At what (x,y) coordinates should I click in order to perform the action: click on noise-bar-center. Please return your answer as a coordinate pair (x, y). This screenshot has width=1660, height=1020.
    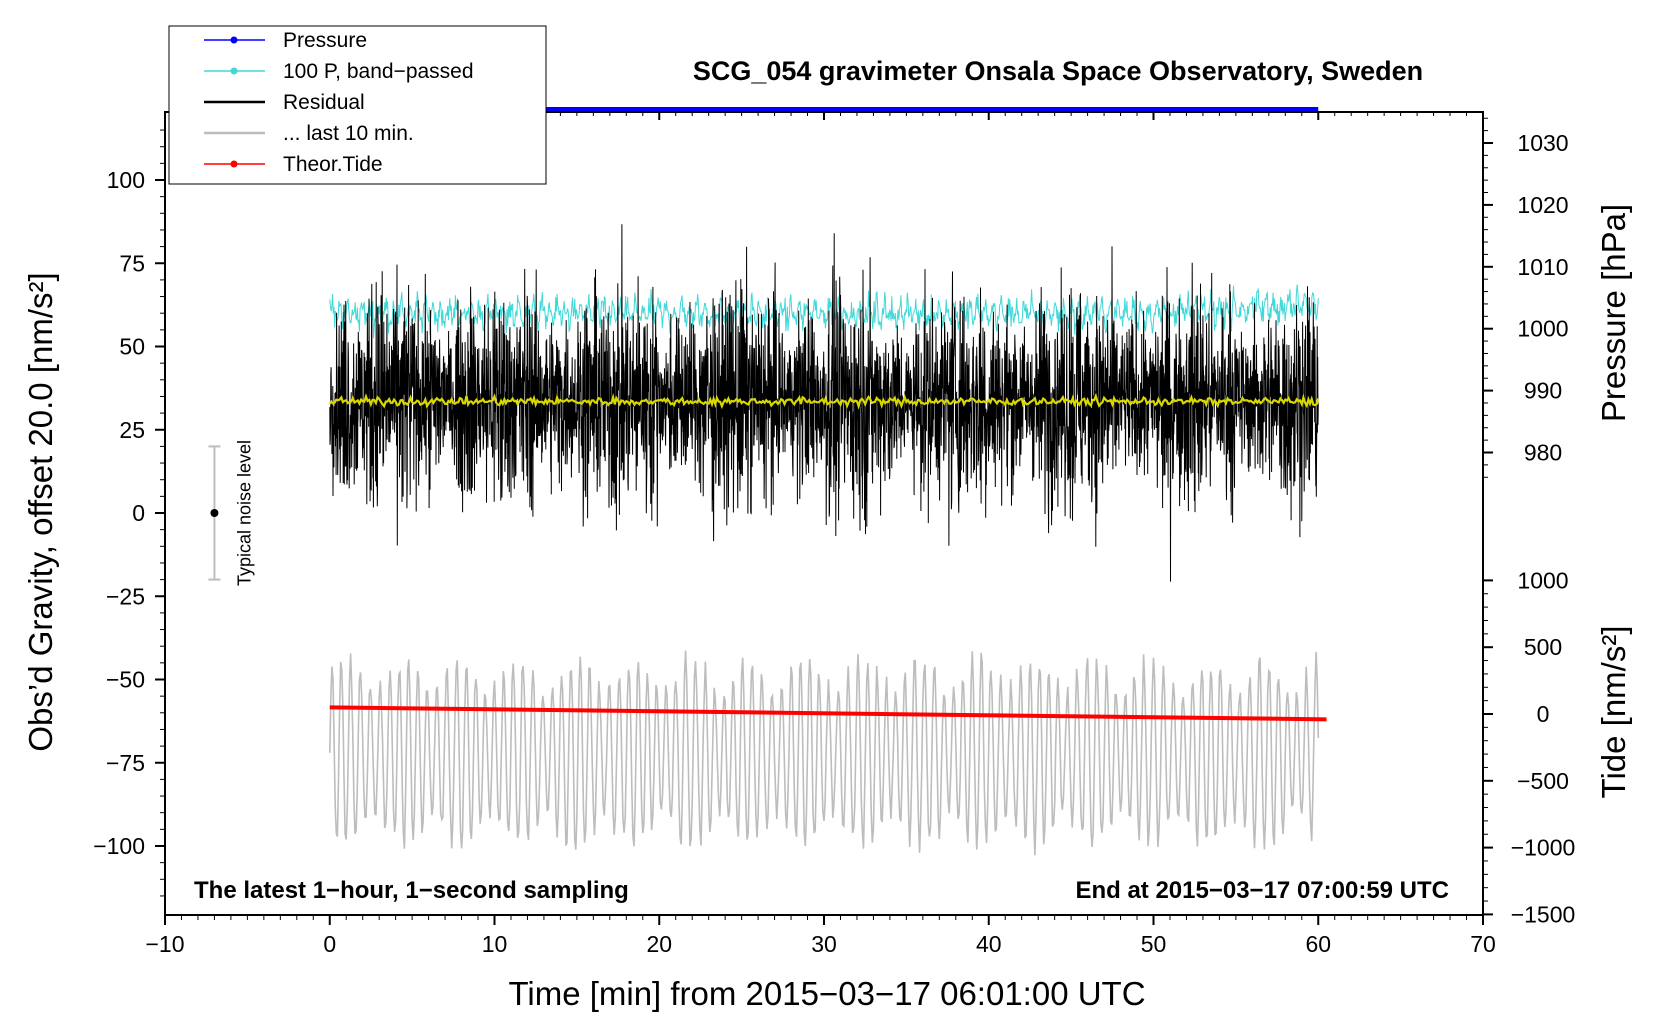
    Looking at the image, I should click on (214, 513).